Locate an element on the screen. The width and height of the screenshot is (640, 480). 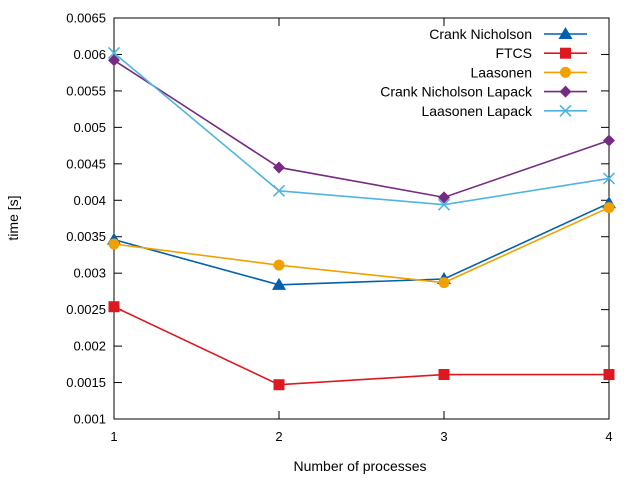
legend-item-crank-nicholson-lapack: Crank Nicholson Lapack is located at coordinates (483, 92).